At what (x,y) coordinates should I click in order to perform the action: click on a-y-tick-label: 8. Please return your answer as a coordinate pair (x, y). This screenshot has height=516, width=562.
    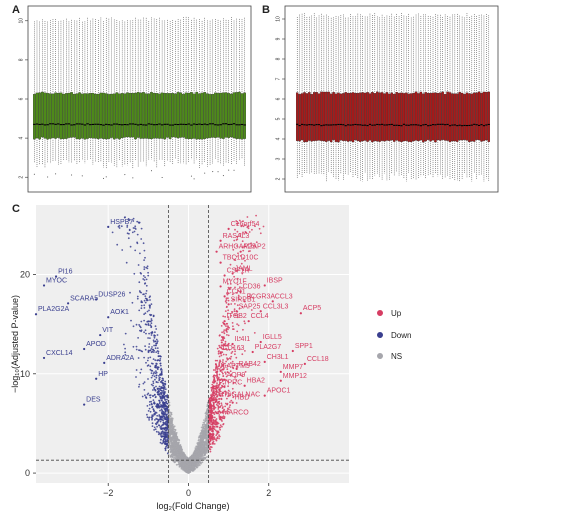
    Looking at the image, I should click on (21, 59).